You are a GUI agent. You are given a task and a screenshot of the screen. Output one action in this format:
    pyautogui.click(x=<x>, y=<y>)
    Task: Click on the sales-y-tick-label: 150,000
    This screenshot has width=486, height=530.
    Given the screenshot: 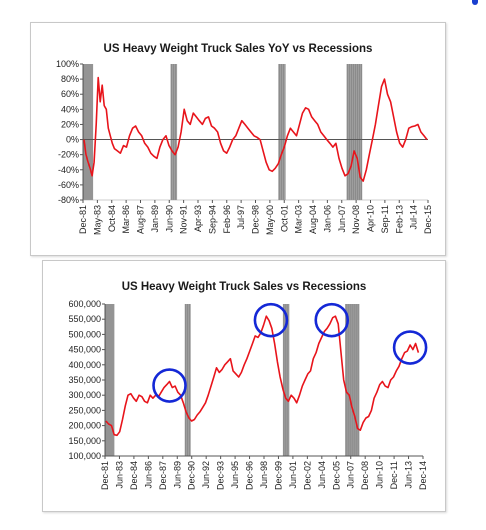 What is the action you would take?
    pyautogui.click(x=84, y=441)
    